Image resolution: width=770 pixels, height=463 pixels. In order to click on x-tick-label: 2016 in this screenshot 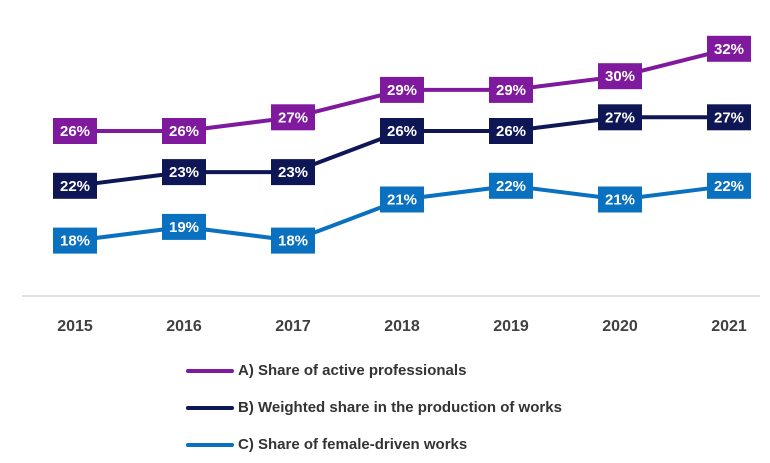, I will do `click(184, 326)`.